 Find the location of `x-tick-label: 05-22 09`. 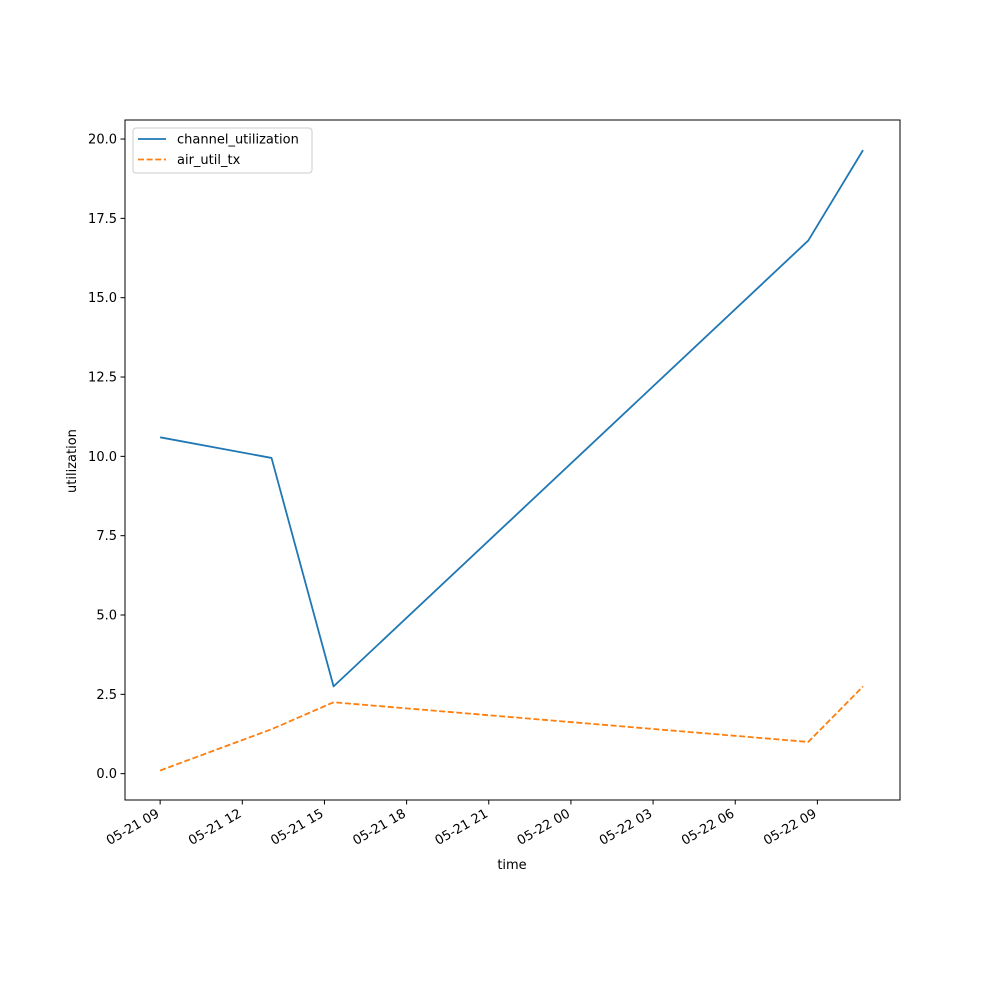

x-tick-label: 05-22 09 is located at coordinates (790, 827).